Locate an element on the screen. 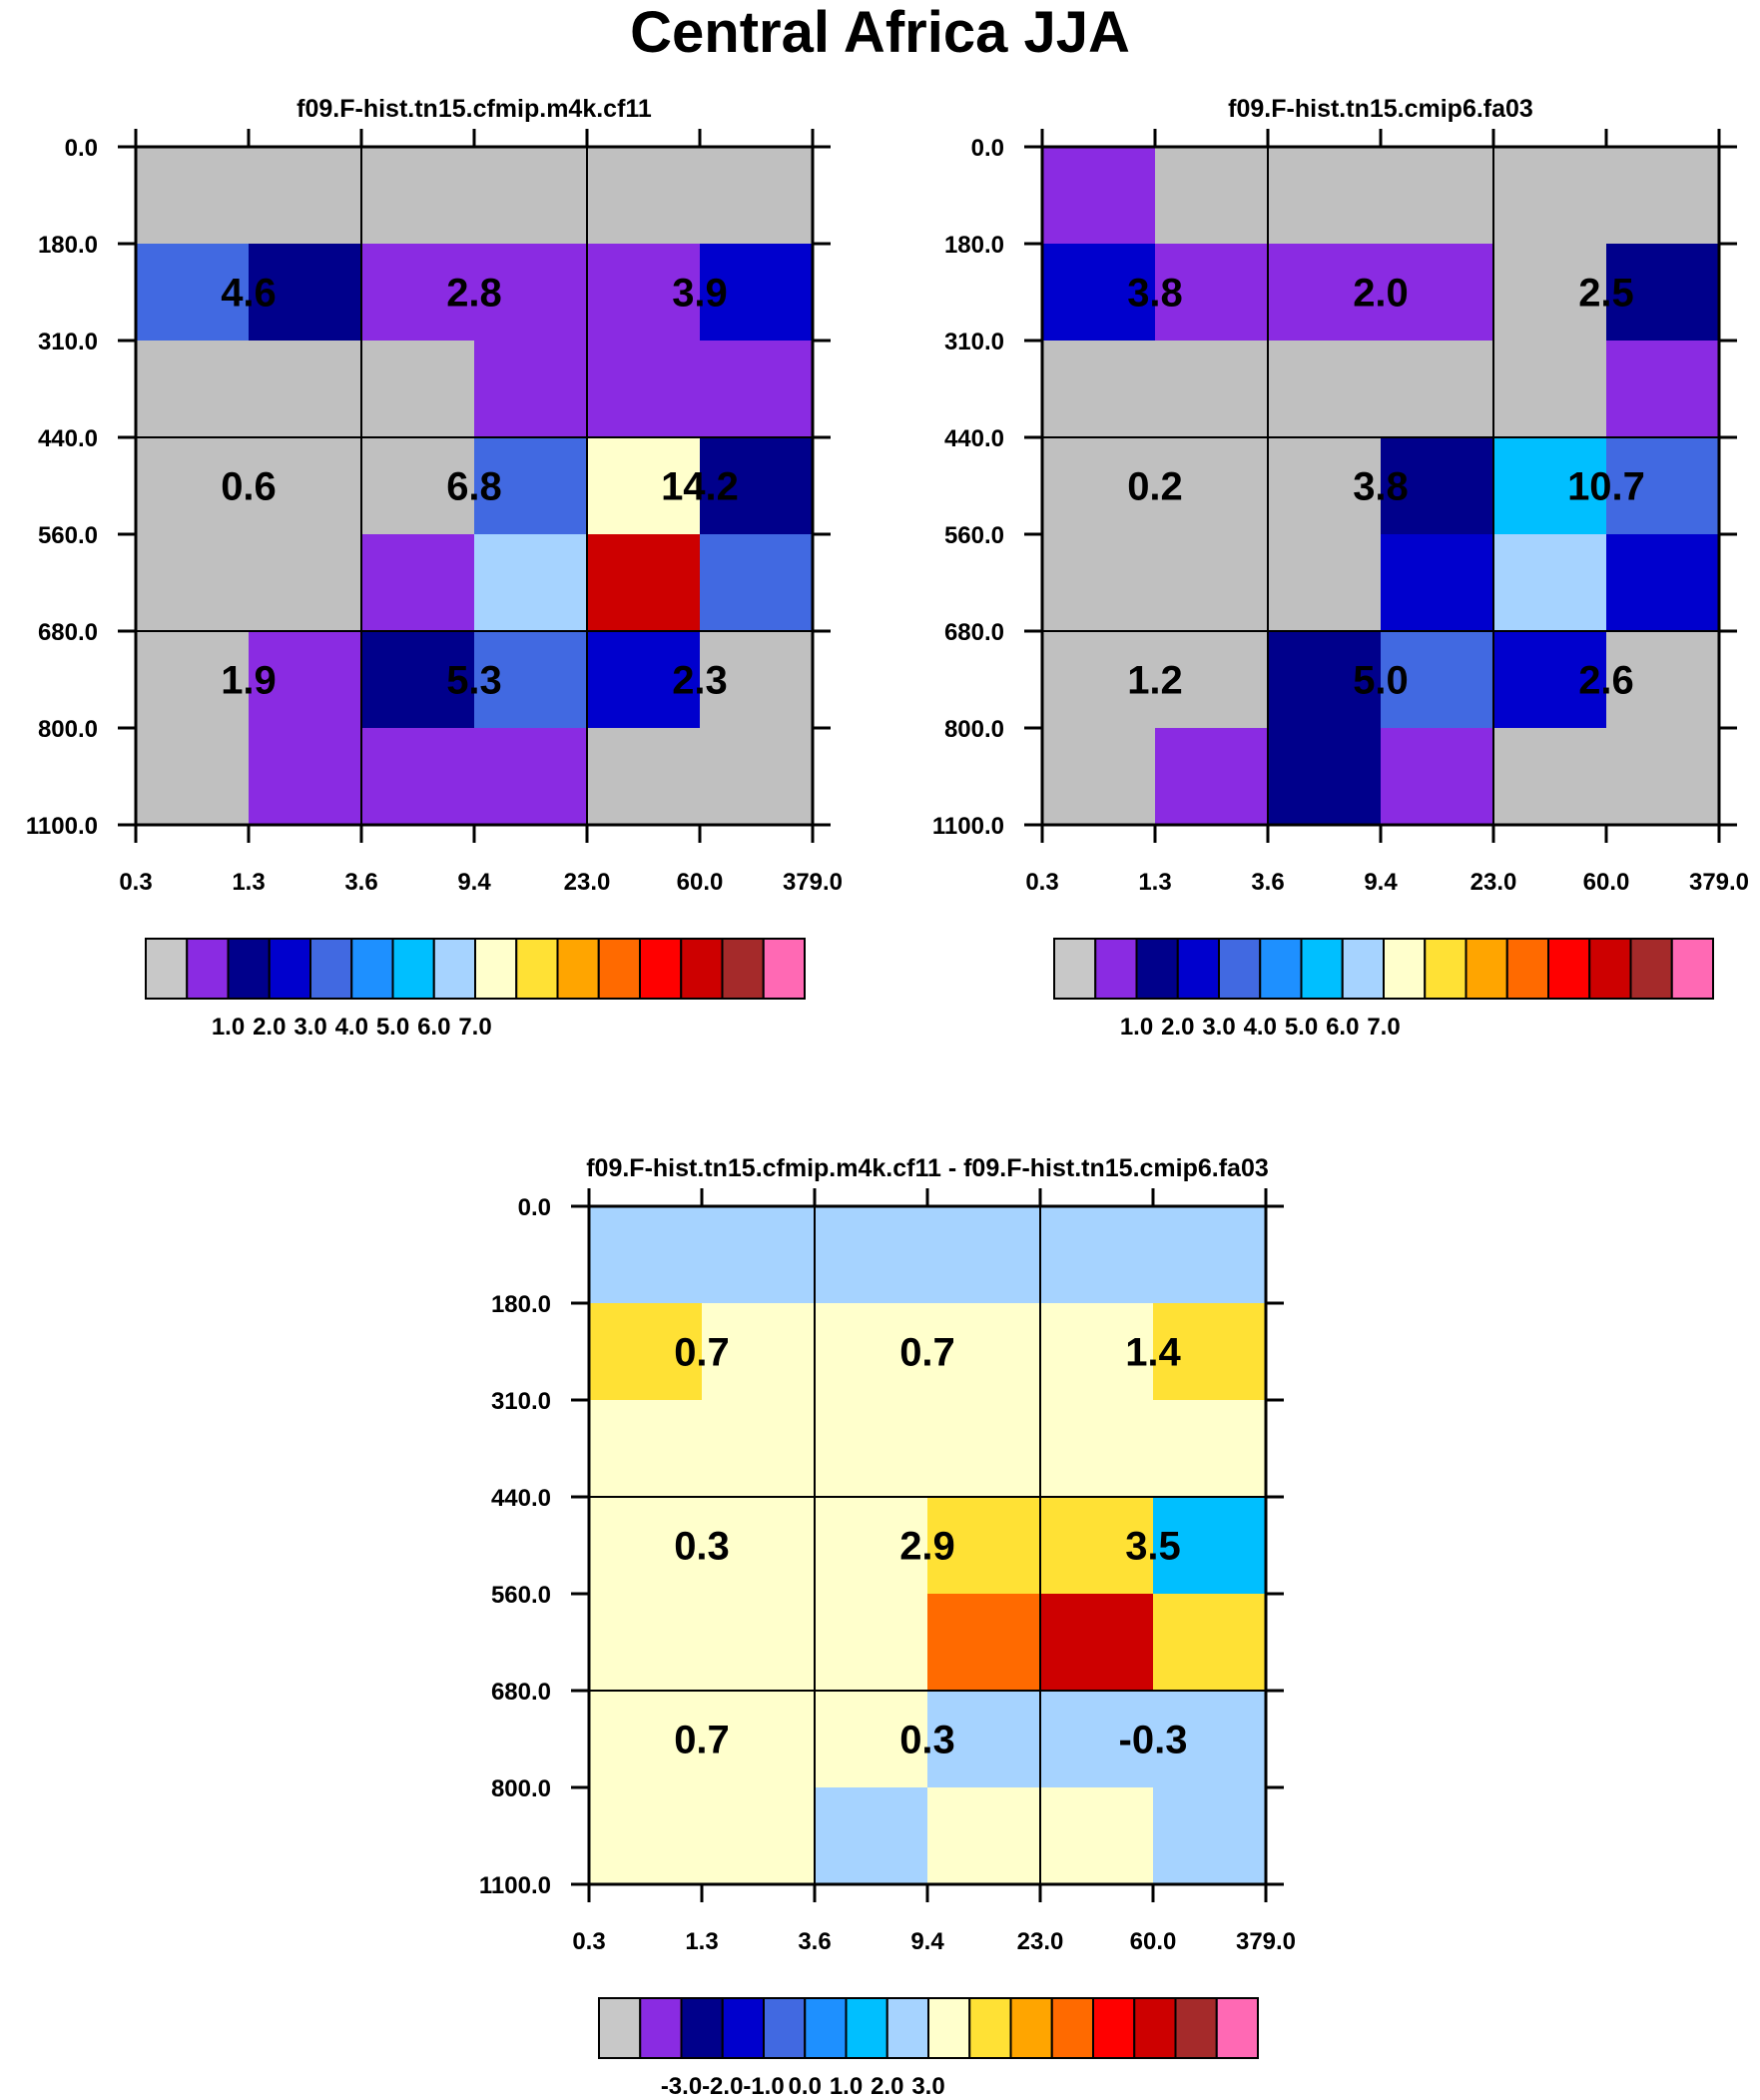 This screenshot has width=1760, height=2100. x-tick-label: 0.3 is located at coordinates (588, 1941).